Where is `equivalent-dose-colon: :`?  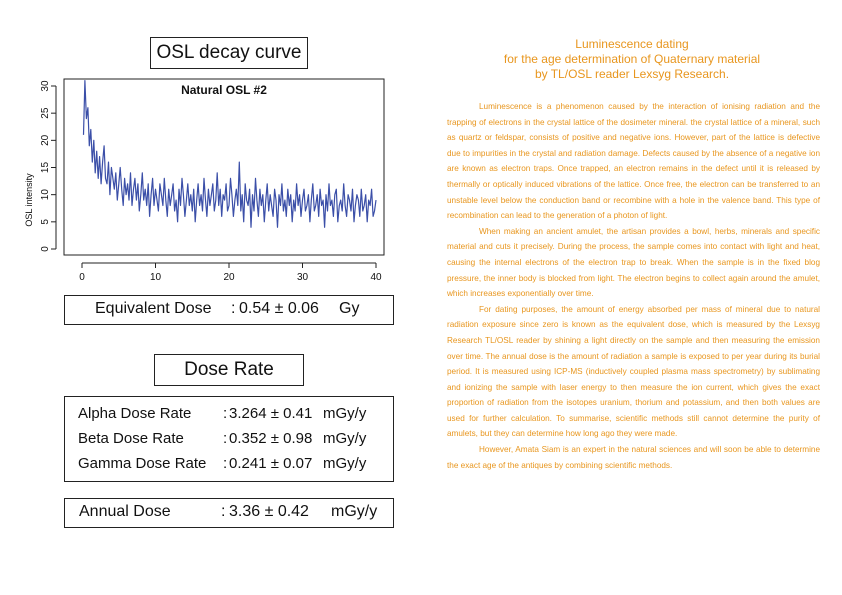
equivalent-dose-colon: : is located at coordinates (233, 308).